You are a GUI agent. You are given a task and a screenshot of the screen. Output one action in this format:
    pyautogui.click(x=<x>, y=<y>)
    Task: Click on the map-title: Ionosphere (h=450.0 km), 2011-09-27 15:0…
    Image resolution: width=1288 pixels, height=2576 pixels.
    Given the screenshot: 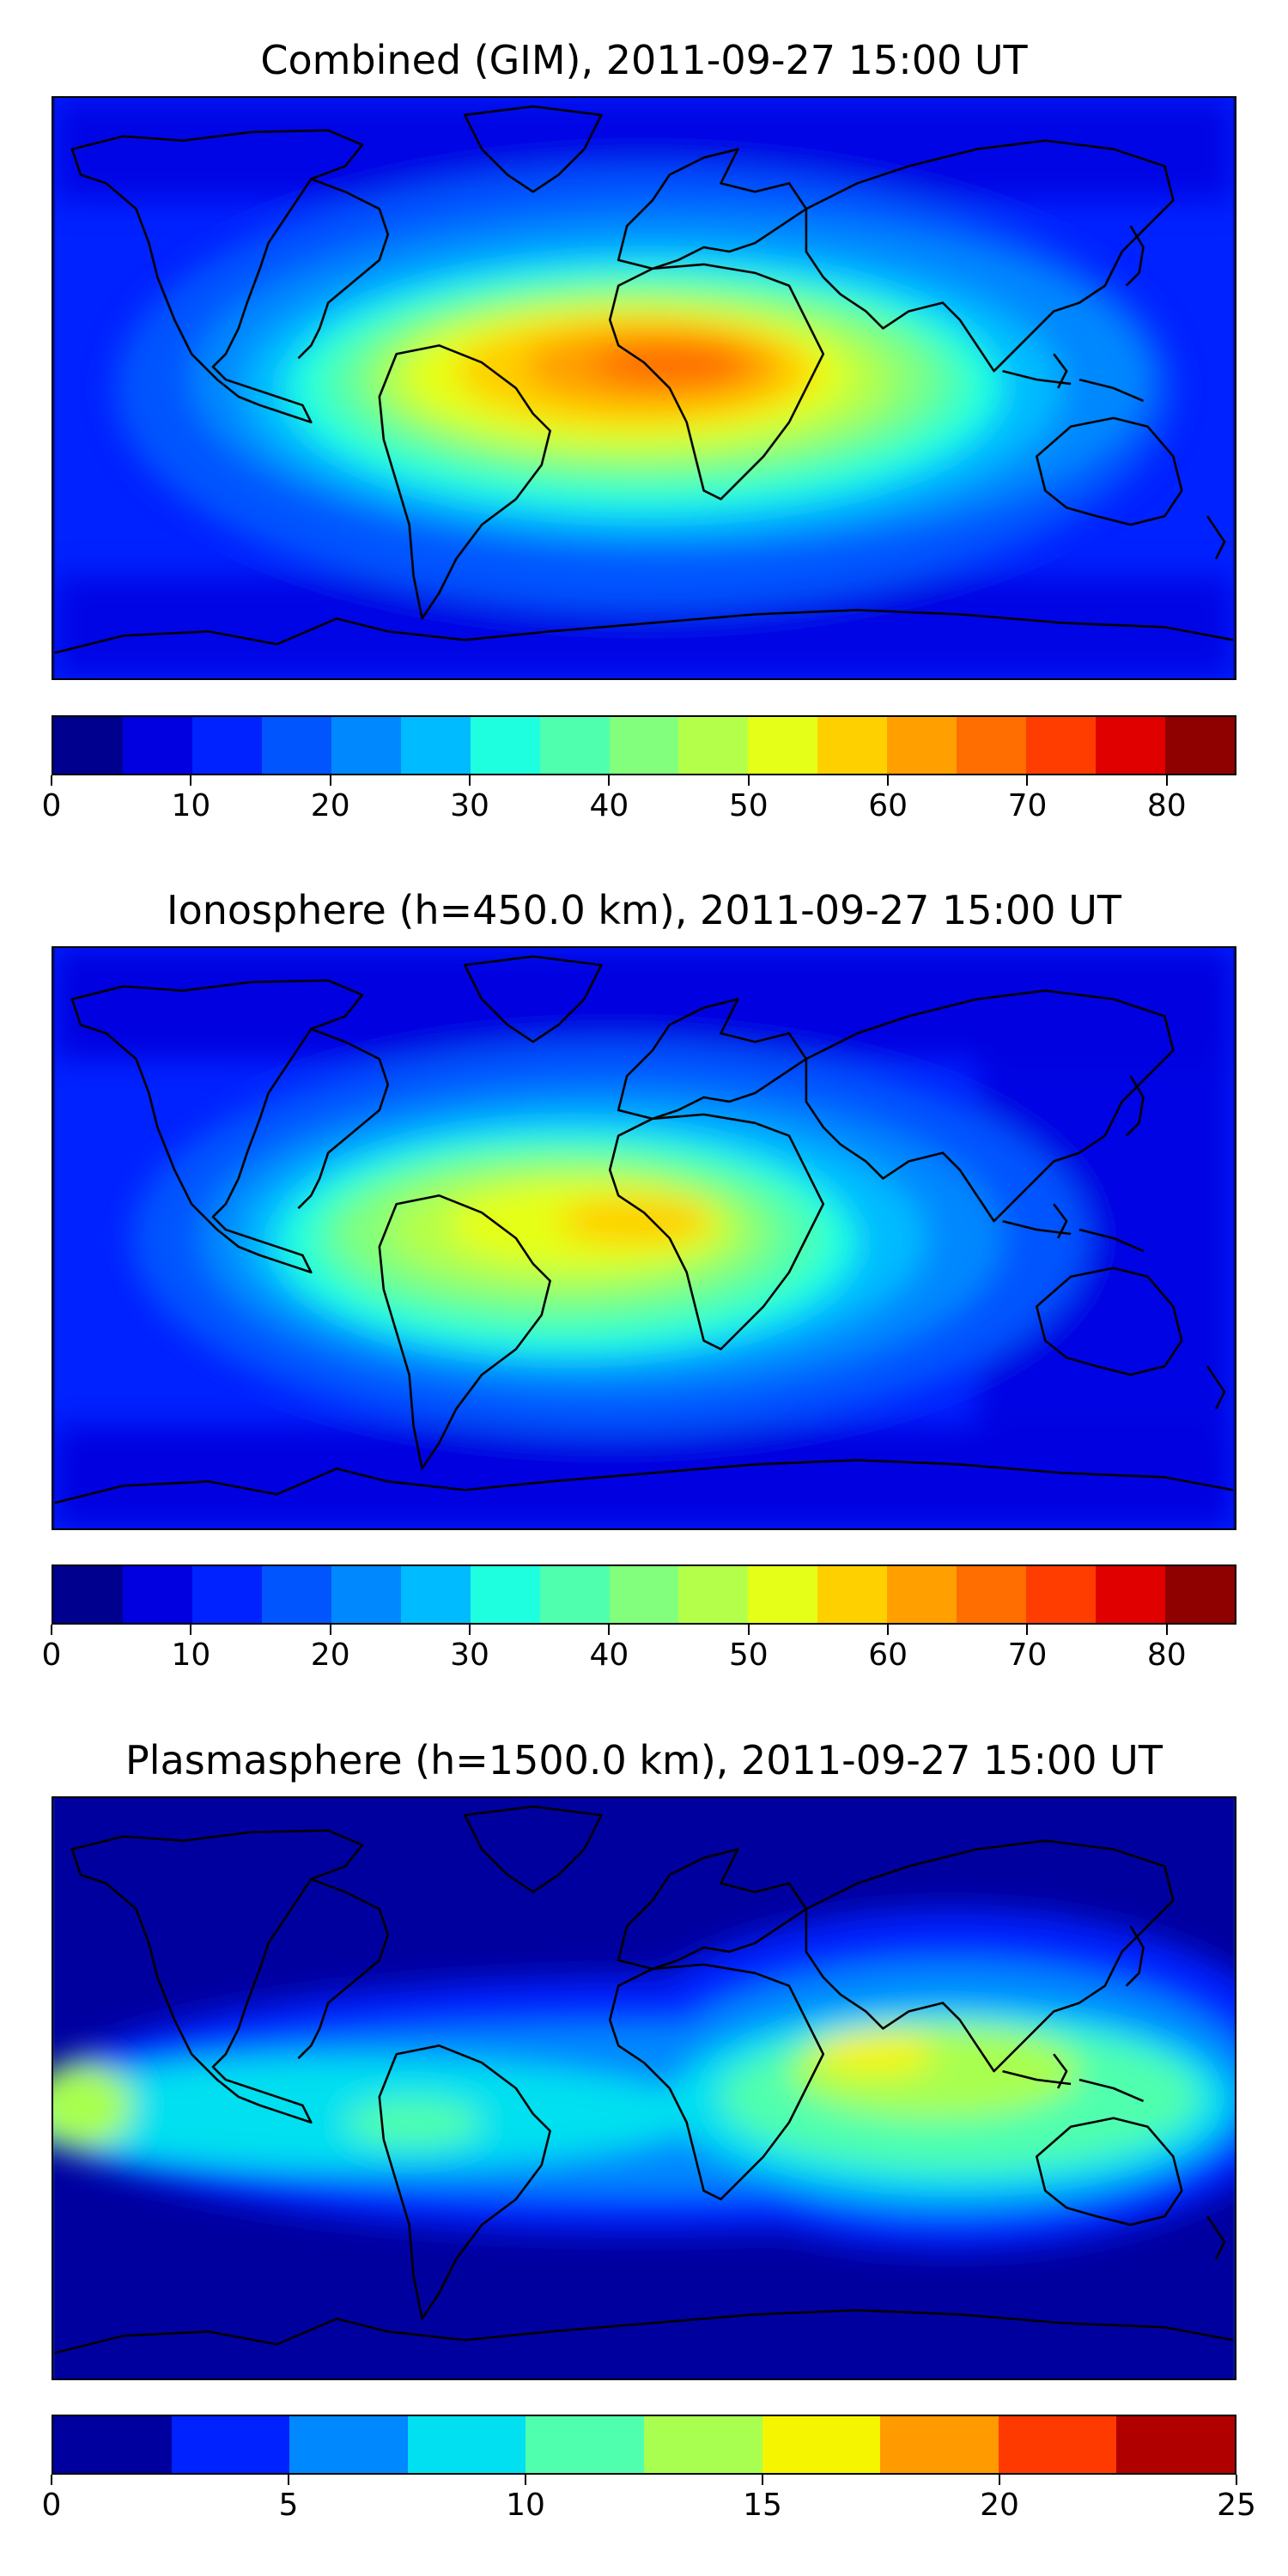 What is the action you would take?
    pyautogui.click(x=644, y=910)
    